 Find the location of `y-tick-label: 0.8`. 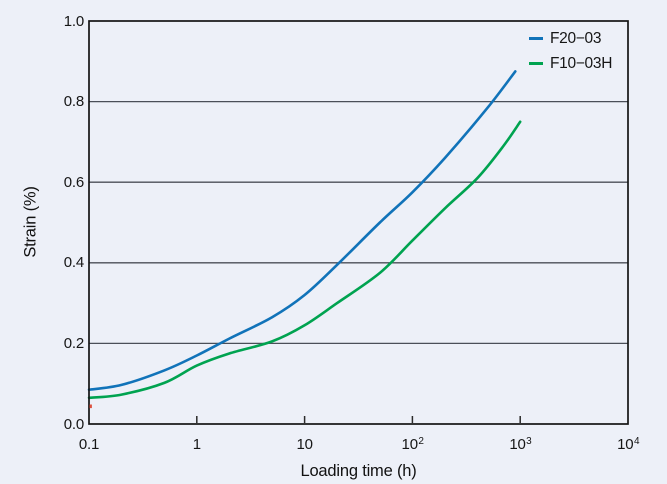

y-tick-label: 0.8 is located at coordinates (73, 102).